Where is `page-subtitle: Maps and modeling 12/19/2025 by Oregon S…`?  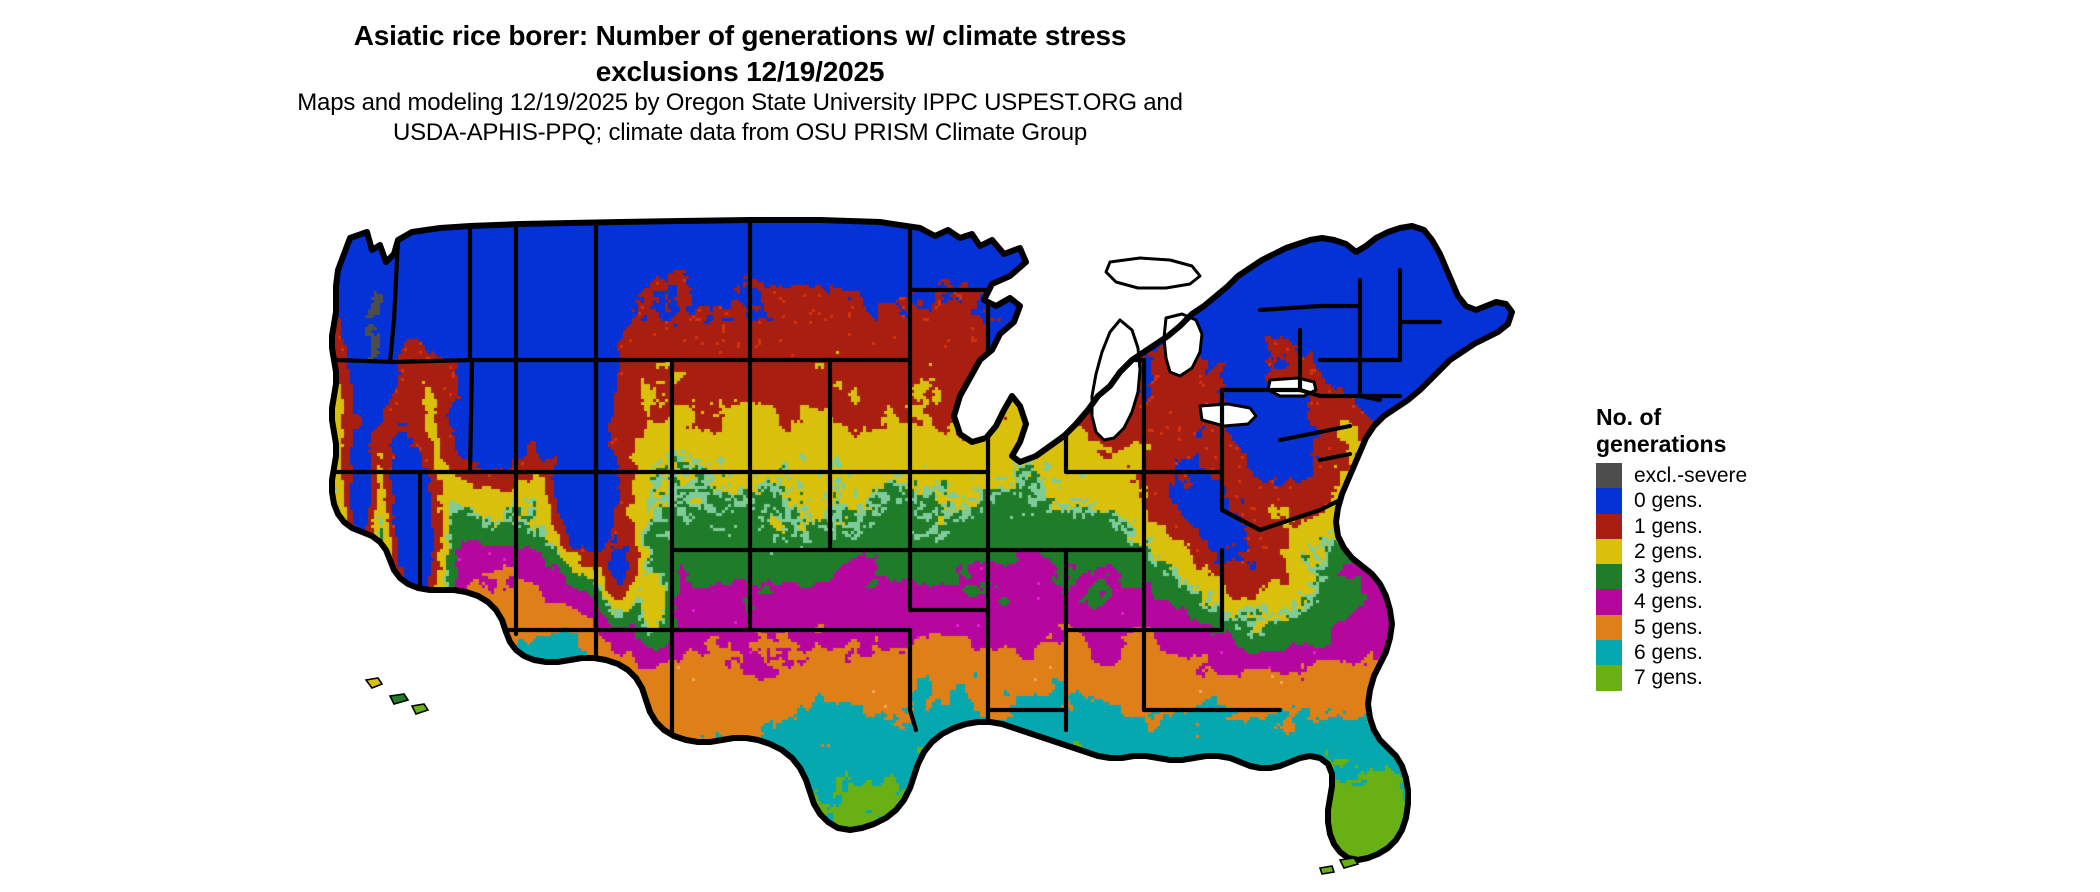
page-subtitle: Maps and modeling 12/19/2025 by Oregon S… is located at coordinates (740, 118).